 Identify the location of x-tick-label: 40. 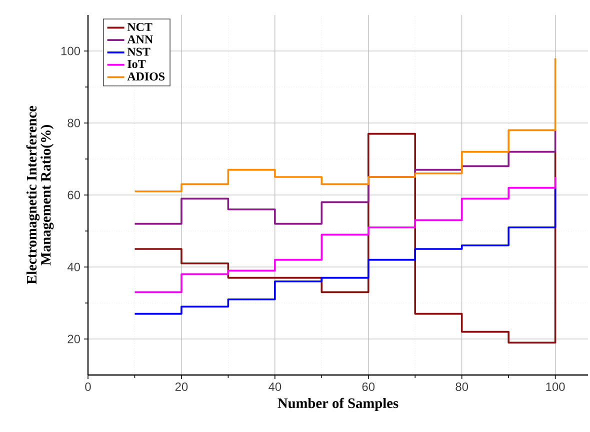
(275, 386).